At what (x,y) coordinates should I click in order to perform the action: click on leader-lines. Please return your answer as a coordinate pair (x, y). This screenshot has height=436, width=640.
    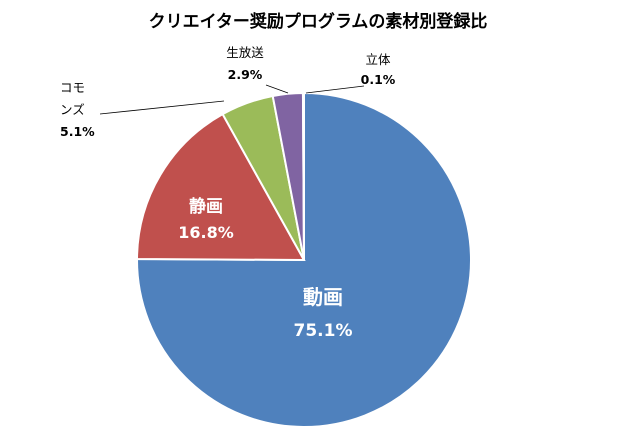
    Looking at the image, I should click on (232, 99).